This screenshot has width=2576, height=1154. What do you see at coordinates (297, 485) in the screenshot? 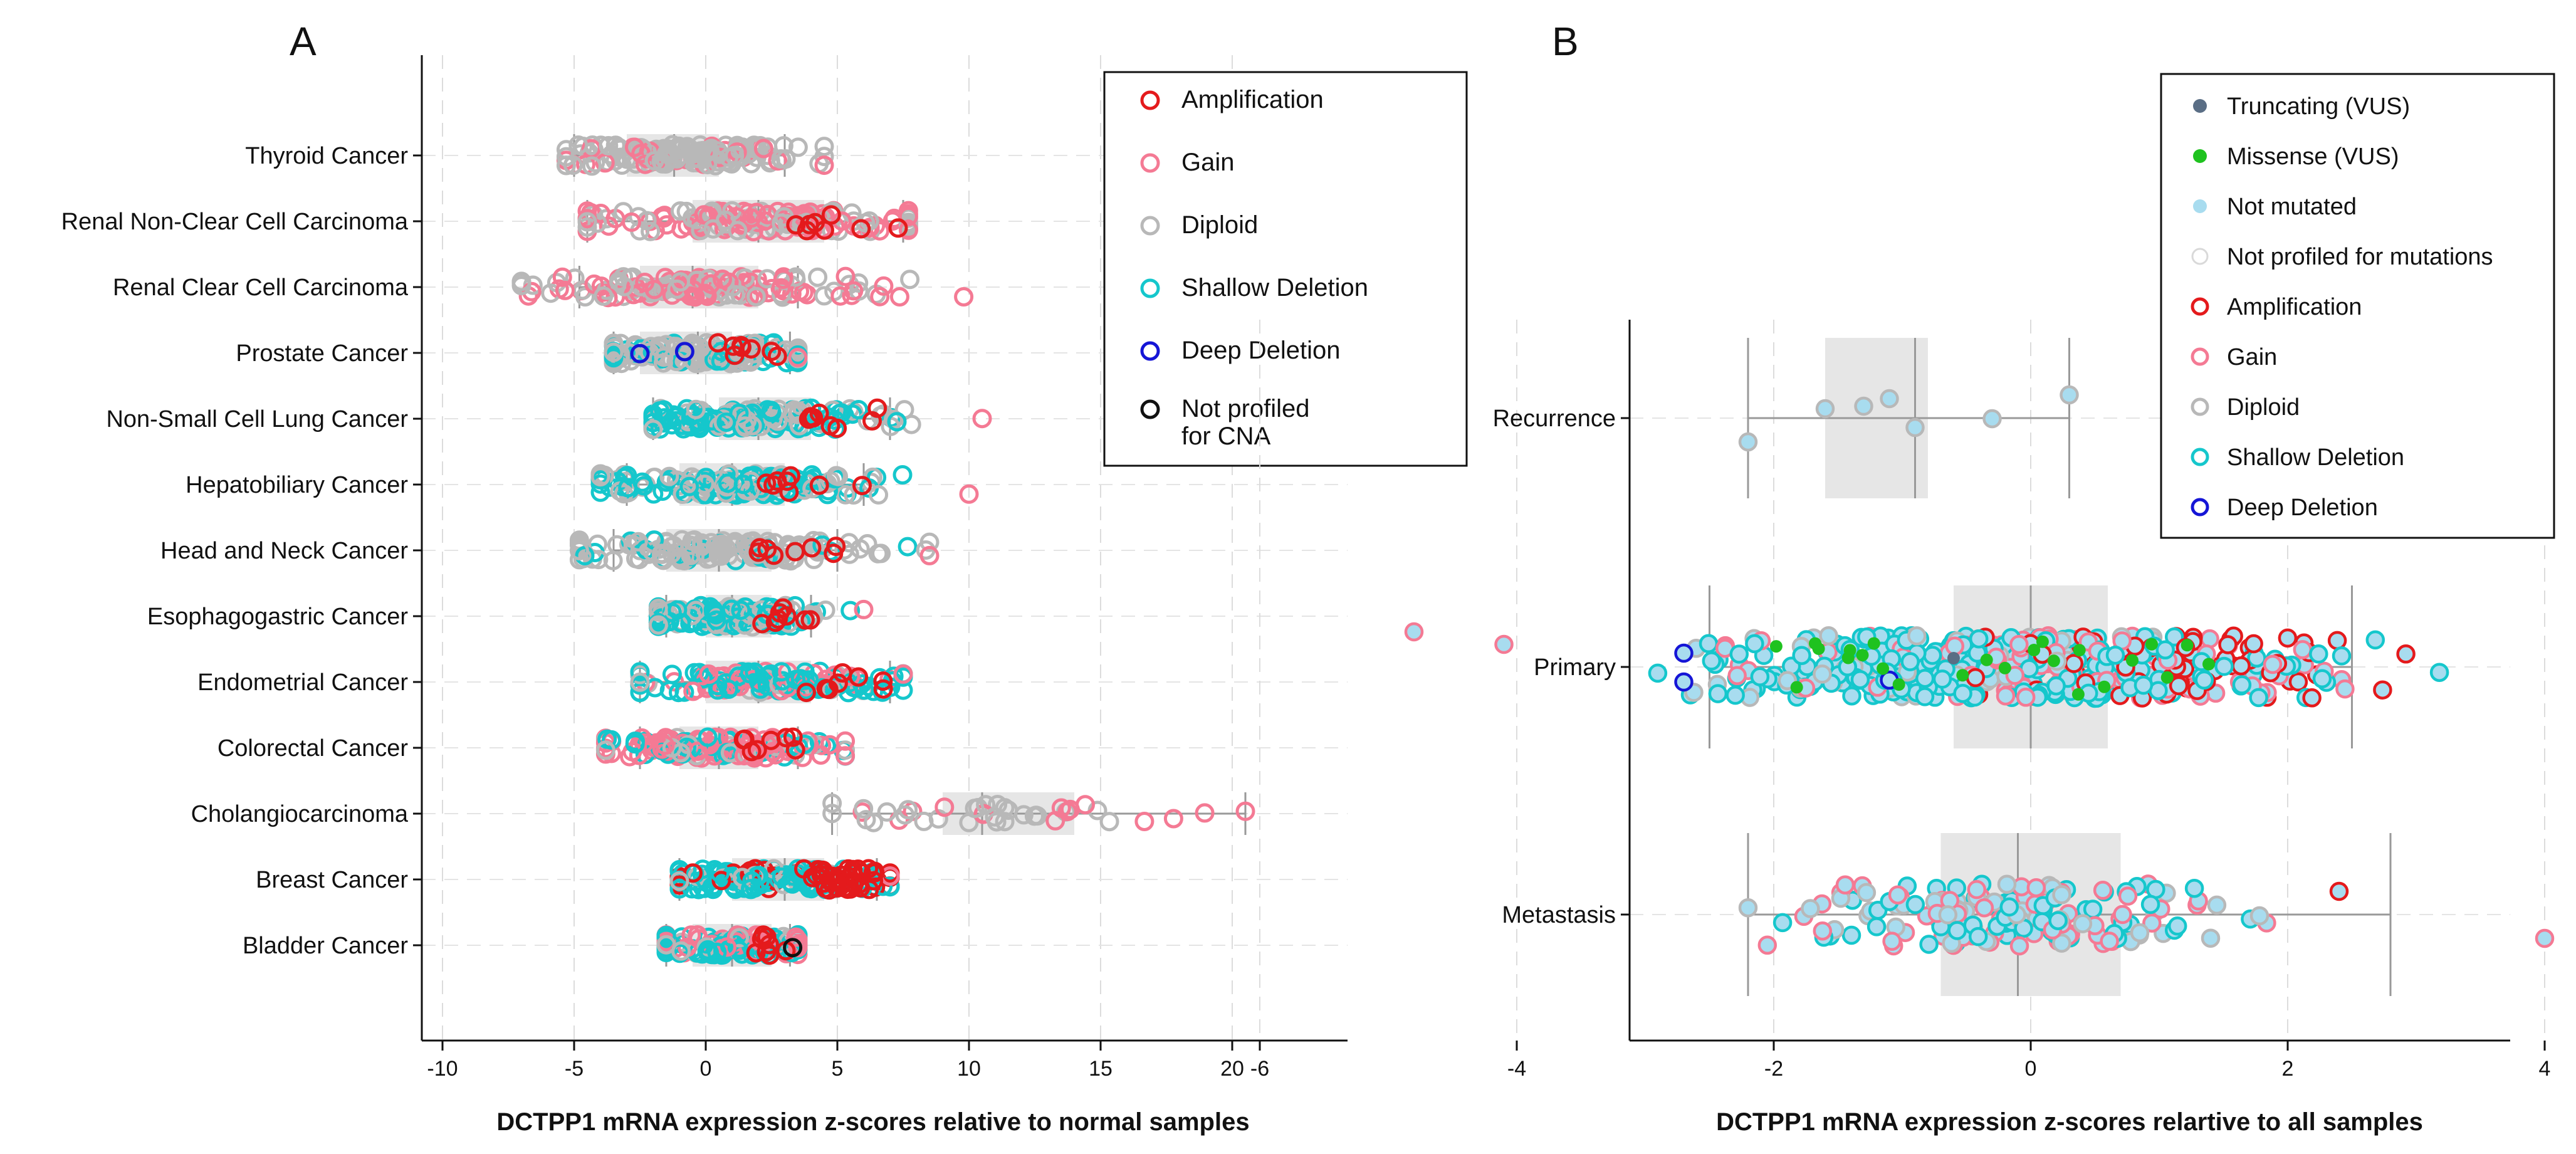
I see `category-label: Hepatobiliary Cancer` at bounding box center [297, 485].